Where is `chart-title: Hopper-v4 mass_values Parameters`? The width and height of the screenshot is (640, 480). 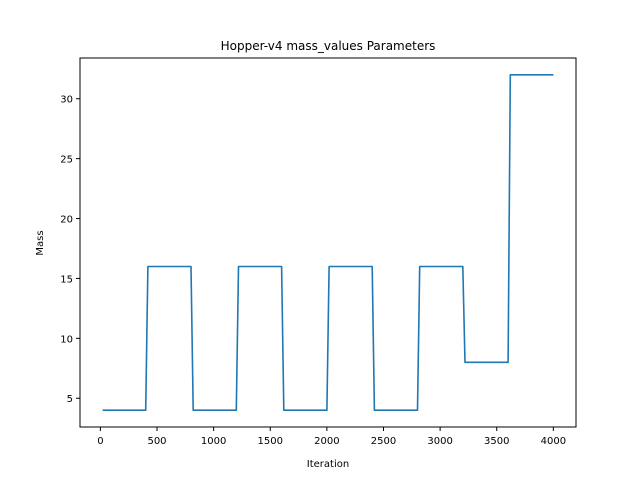 chart-title: Hopper-v4 mass_values Parameters is located at coordinates (328, 46).